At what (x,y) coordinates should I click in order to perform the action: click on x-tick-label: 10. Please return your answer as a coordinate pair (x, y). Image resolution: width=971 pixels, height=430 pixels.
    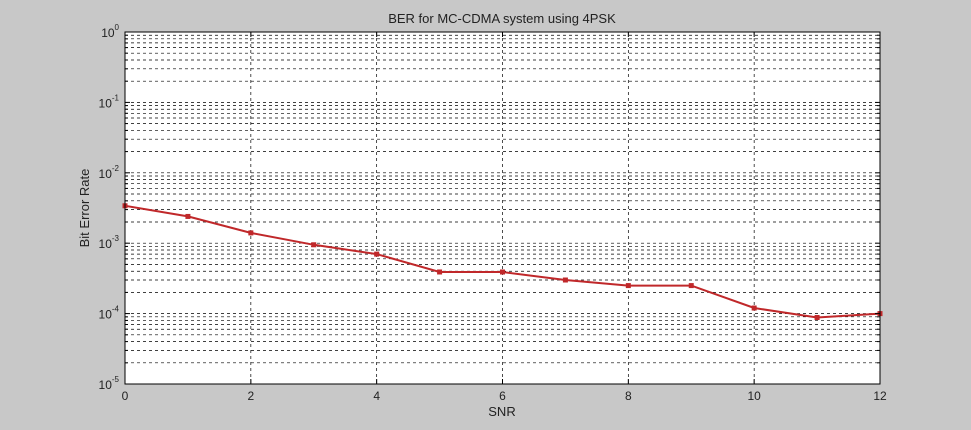
    Looking at the image, I should click on (754, 396).